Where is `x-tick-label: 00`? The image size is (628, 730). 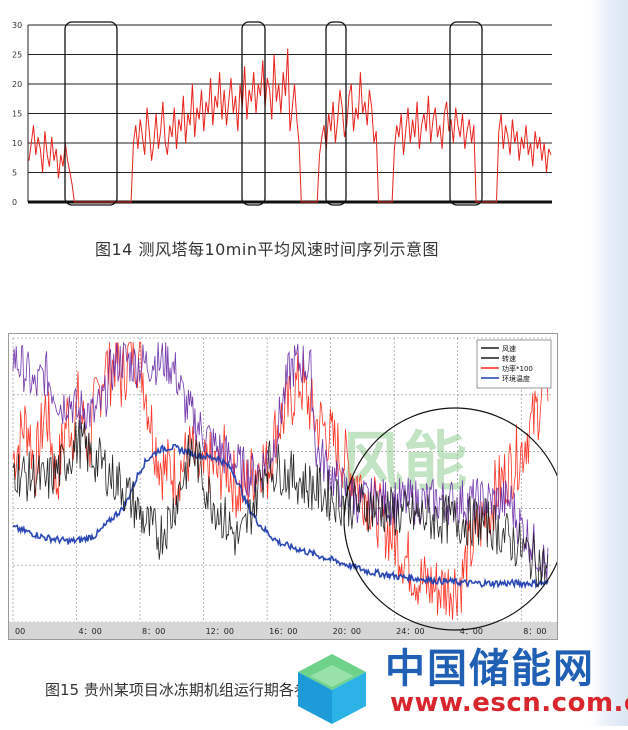 x-tick-label: 00 is located at coordinates (20, 631).